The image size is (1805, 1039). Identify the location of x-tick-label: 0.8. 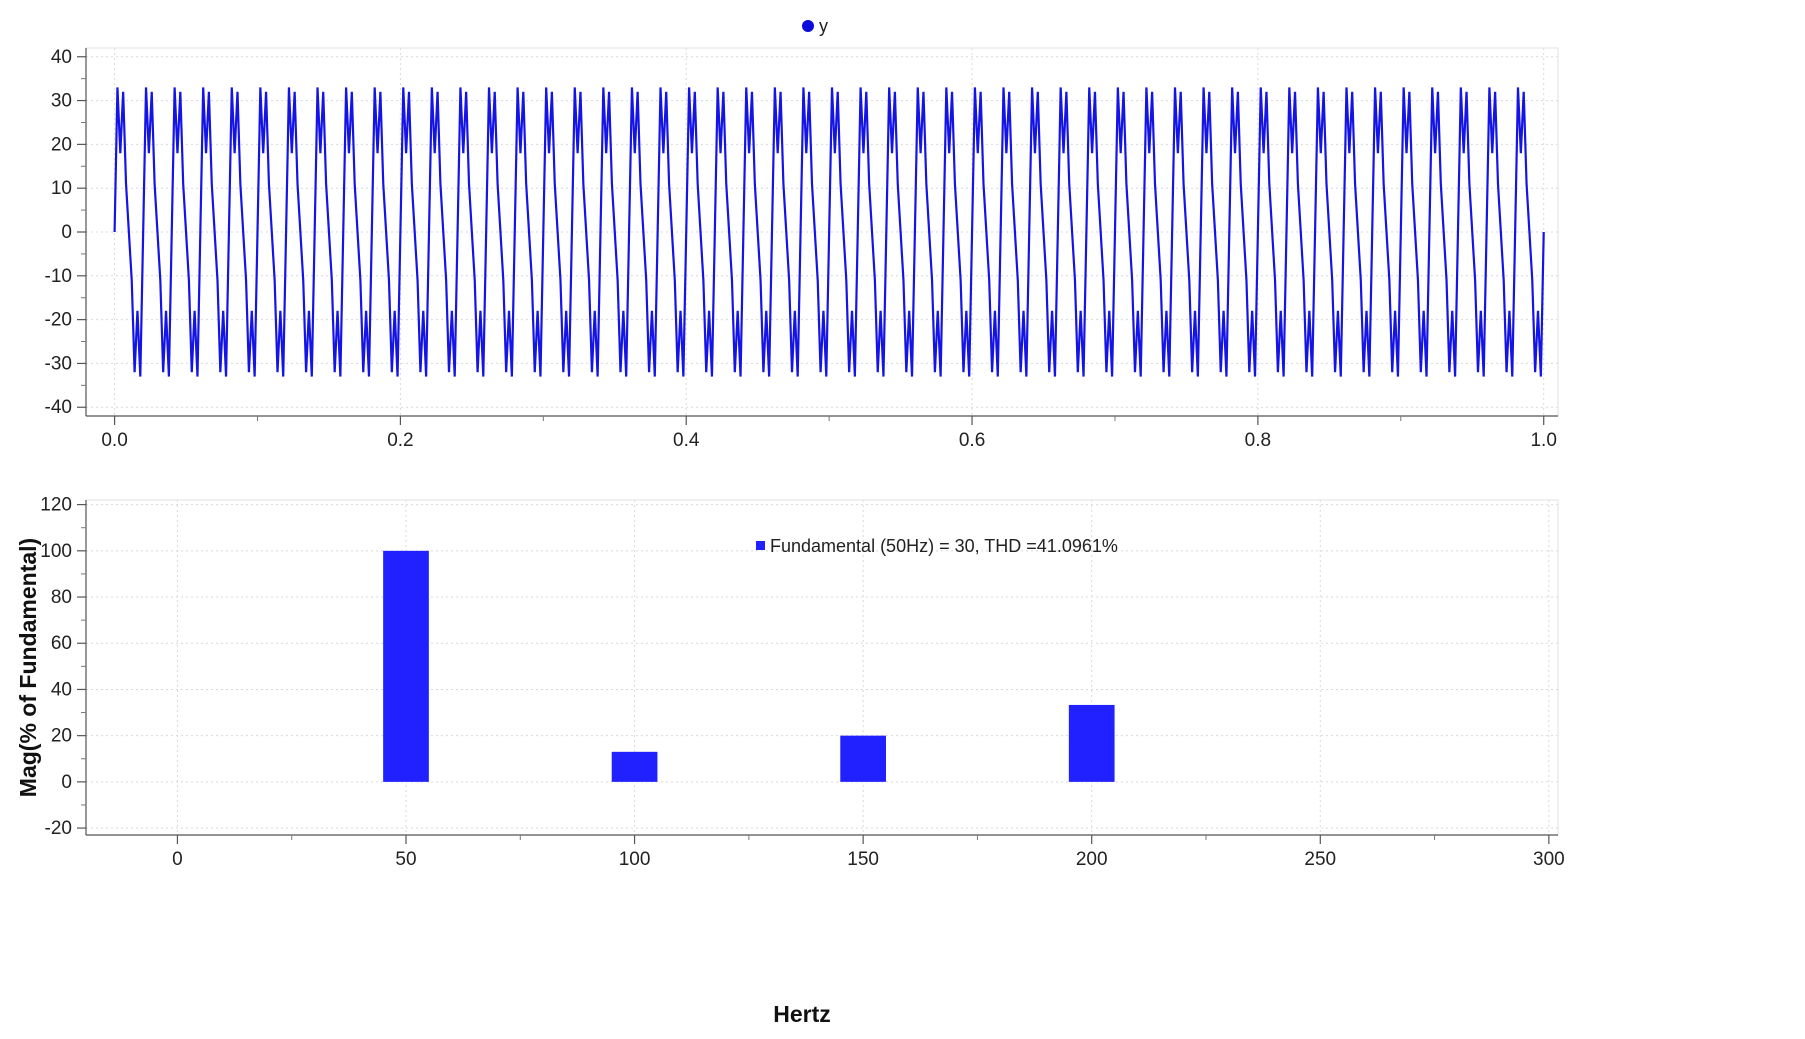
(1258, 440).